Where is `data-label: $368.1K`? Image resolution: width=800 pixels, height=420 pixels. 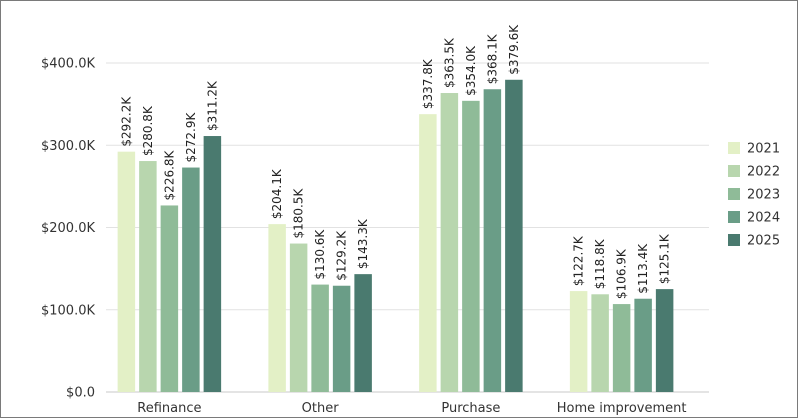 data-label: $368.1K is located at coordinates (492, 58).